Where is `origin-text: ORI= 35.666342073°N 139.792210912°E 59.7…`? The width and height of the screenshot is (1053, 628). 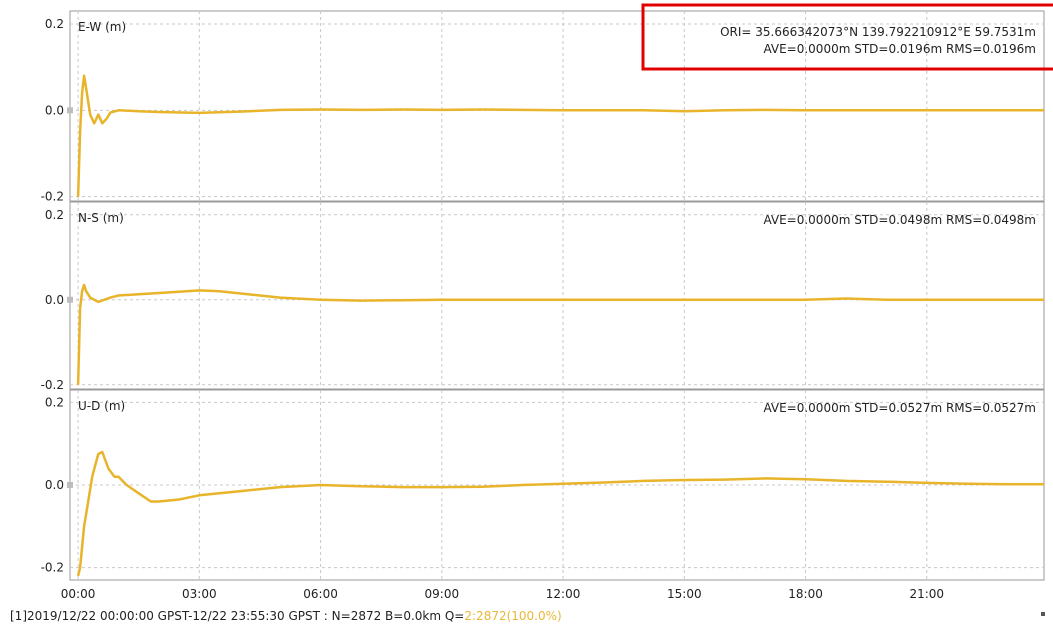 origin-text: ORI= 35.666342073°N 139.792210912°E 59.7… is located at coordinates (878, 32).